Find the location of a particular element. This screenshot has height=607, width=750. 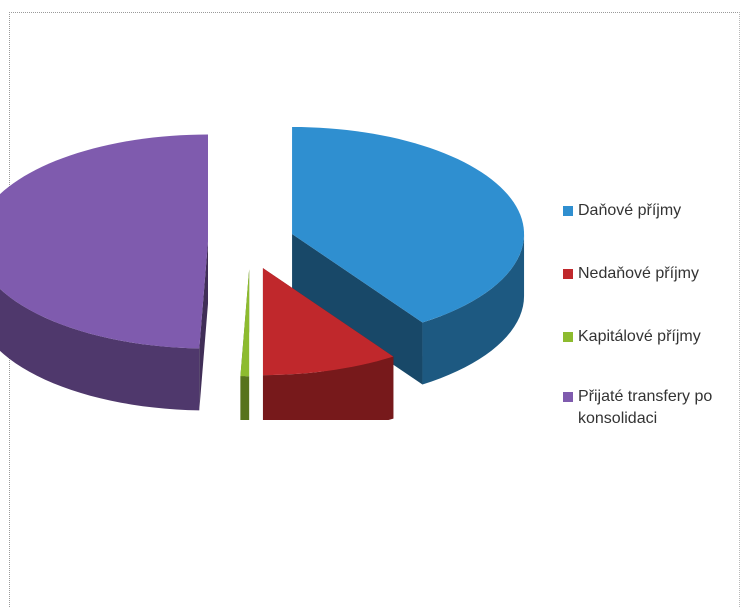

legend-label-prijate-transfery: Přijaté transfery po konsolidaci is located at coordinates (645, 407).